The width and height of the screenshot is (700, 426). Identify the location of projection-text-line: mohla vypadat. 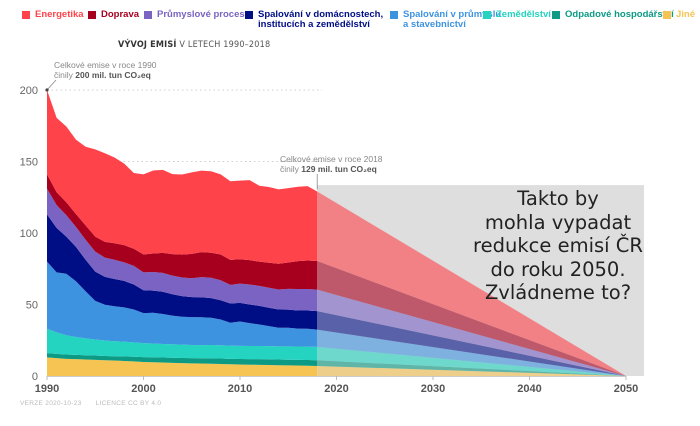
(558, 222).